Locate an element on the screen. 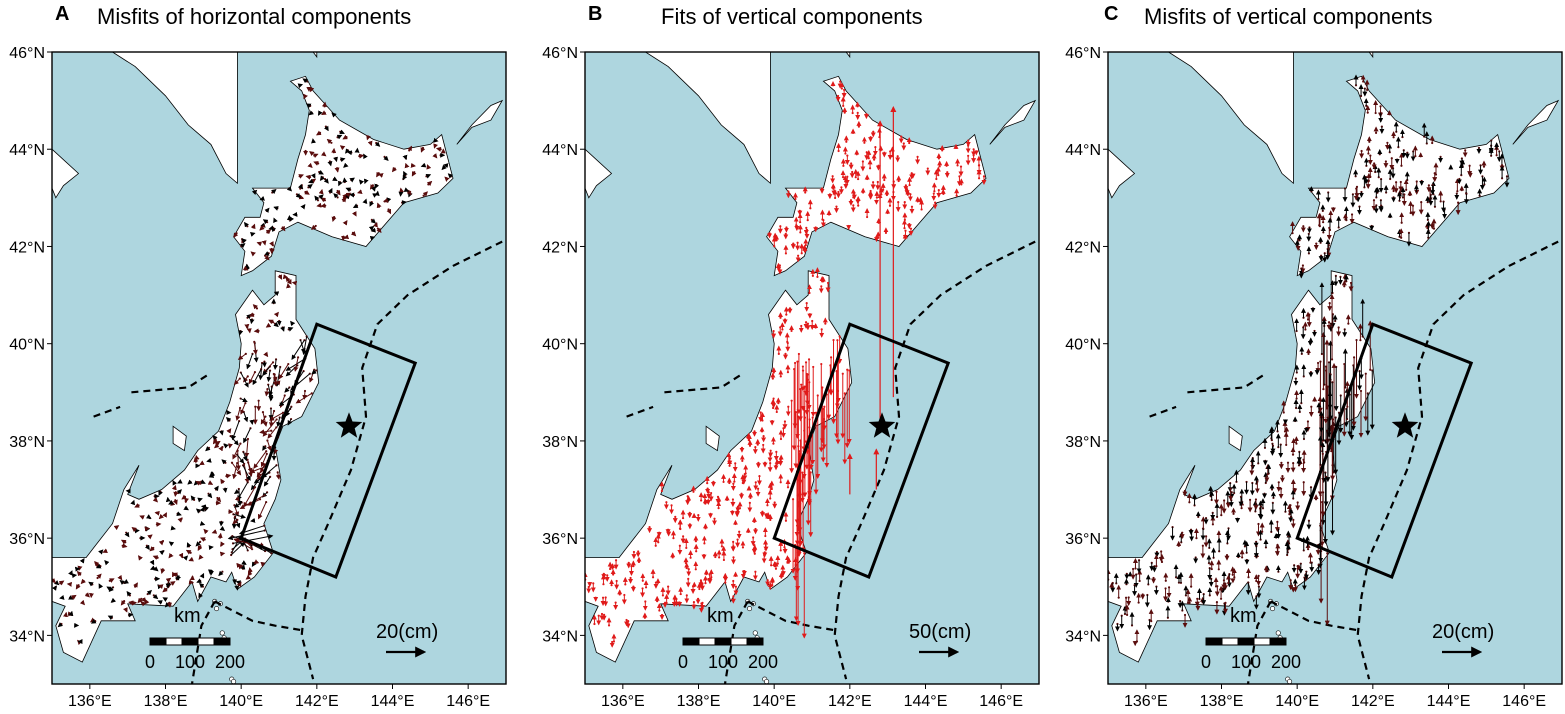 The width and height of the screenshot is (1565, 714). scalebar-unit: km is located at coordinates (720, 616).